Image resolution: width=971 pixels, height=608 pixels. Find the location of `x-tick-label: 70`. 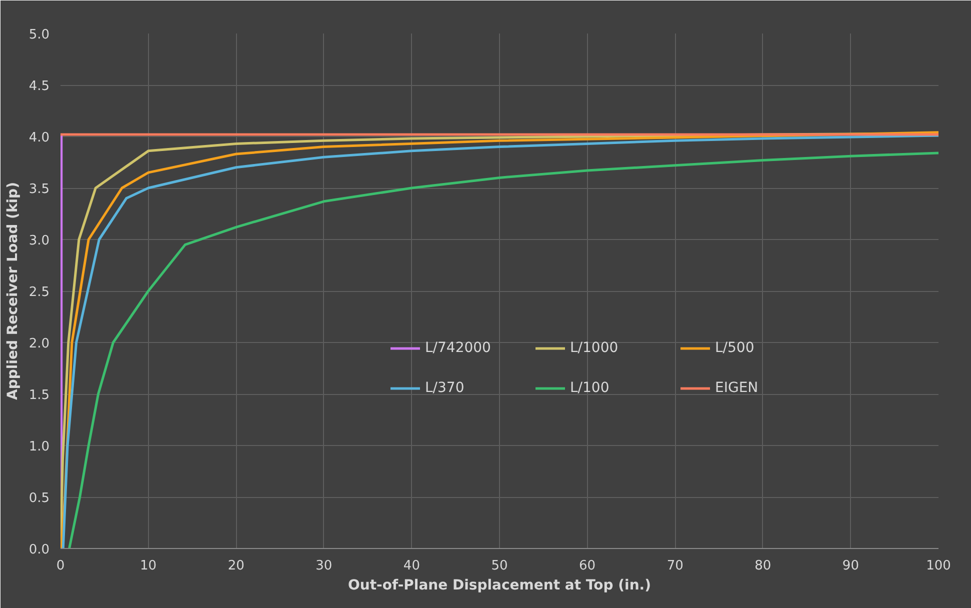

x-tick-label: 70 is located at coordinates (675, 566).